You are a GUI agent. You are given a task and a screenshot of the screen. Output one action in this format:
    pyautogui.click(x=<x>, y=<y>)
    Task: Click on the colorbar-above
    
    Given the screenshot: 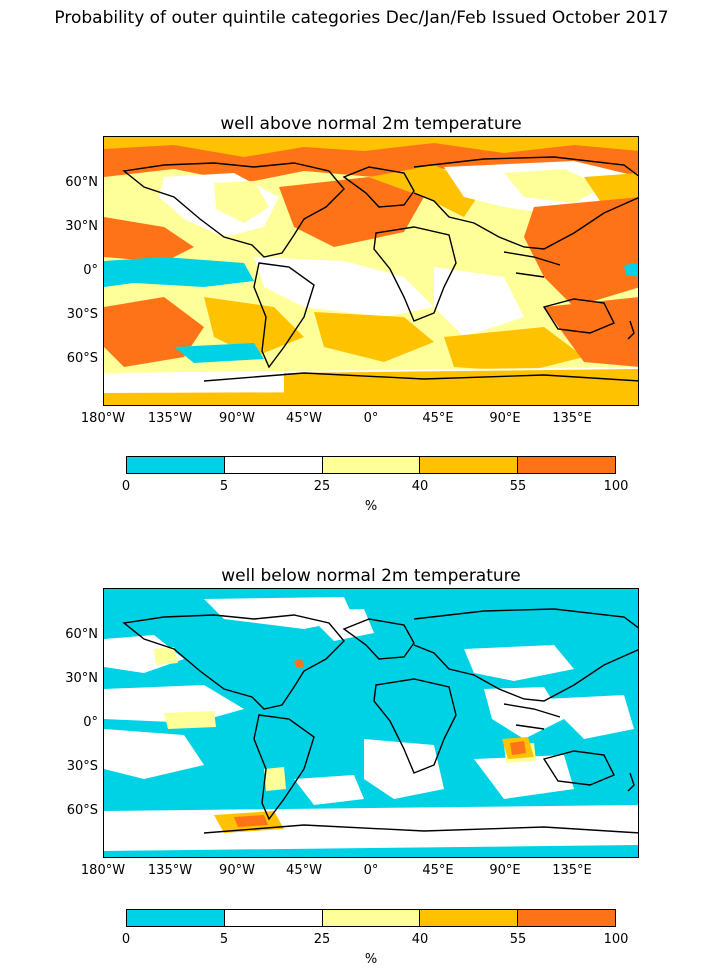 What is the action you would take?
    pyautogui.click(x=371, y=465)
    